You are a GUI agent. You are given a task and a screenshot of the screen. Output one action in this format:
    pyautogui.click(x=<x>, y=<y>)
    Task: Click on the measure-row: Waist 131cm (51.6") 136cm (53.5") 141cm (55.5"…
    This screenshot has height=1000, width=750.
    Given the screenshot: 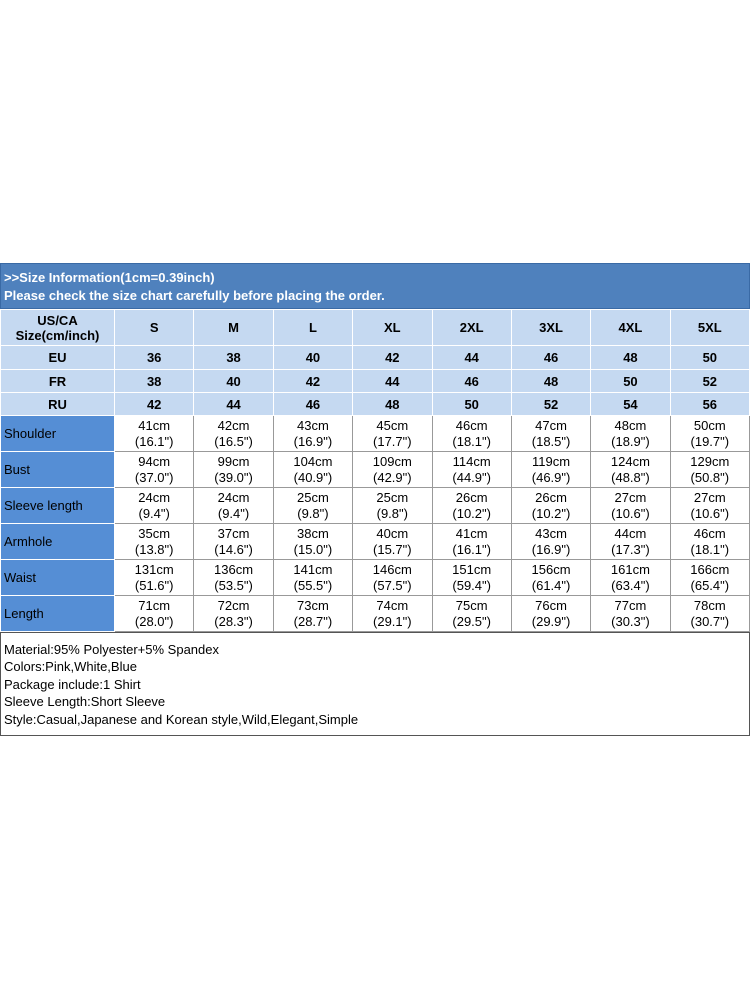 What is the action you would take?
    pyautogui.click(x=375, y=577)
    